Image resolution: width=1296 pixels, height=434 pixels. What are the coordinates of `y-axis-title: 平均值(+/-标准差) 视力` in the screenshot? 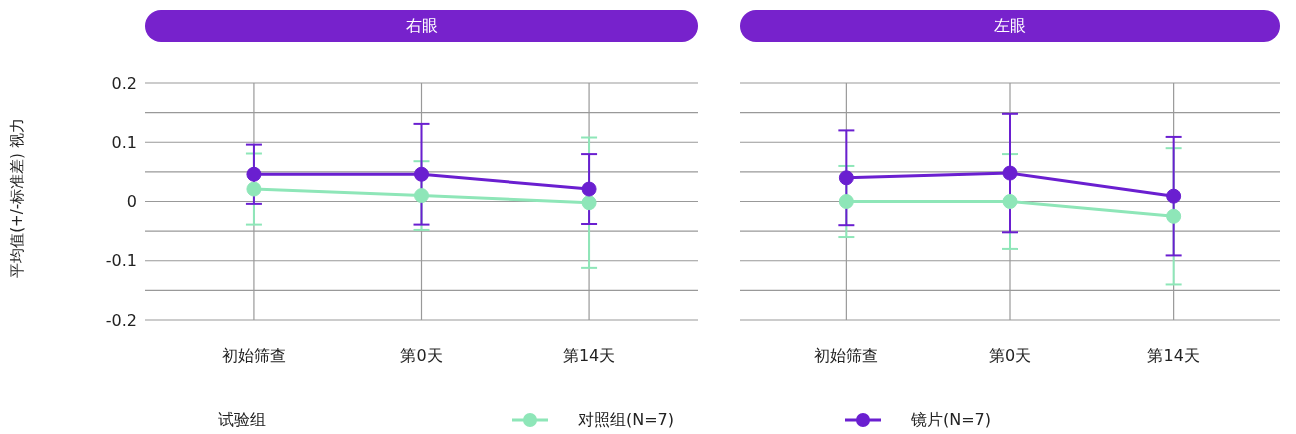 It's located at (17, 198).